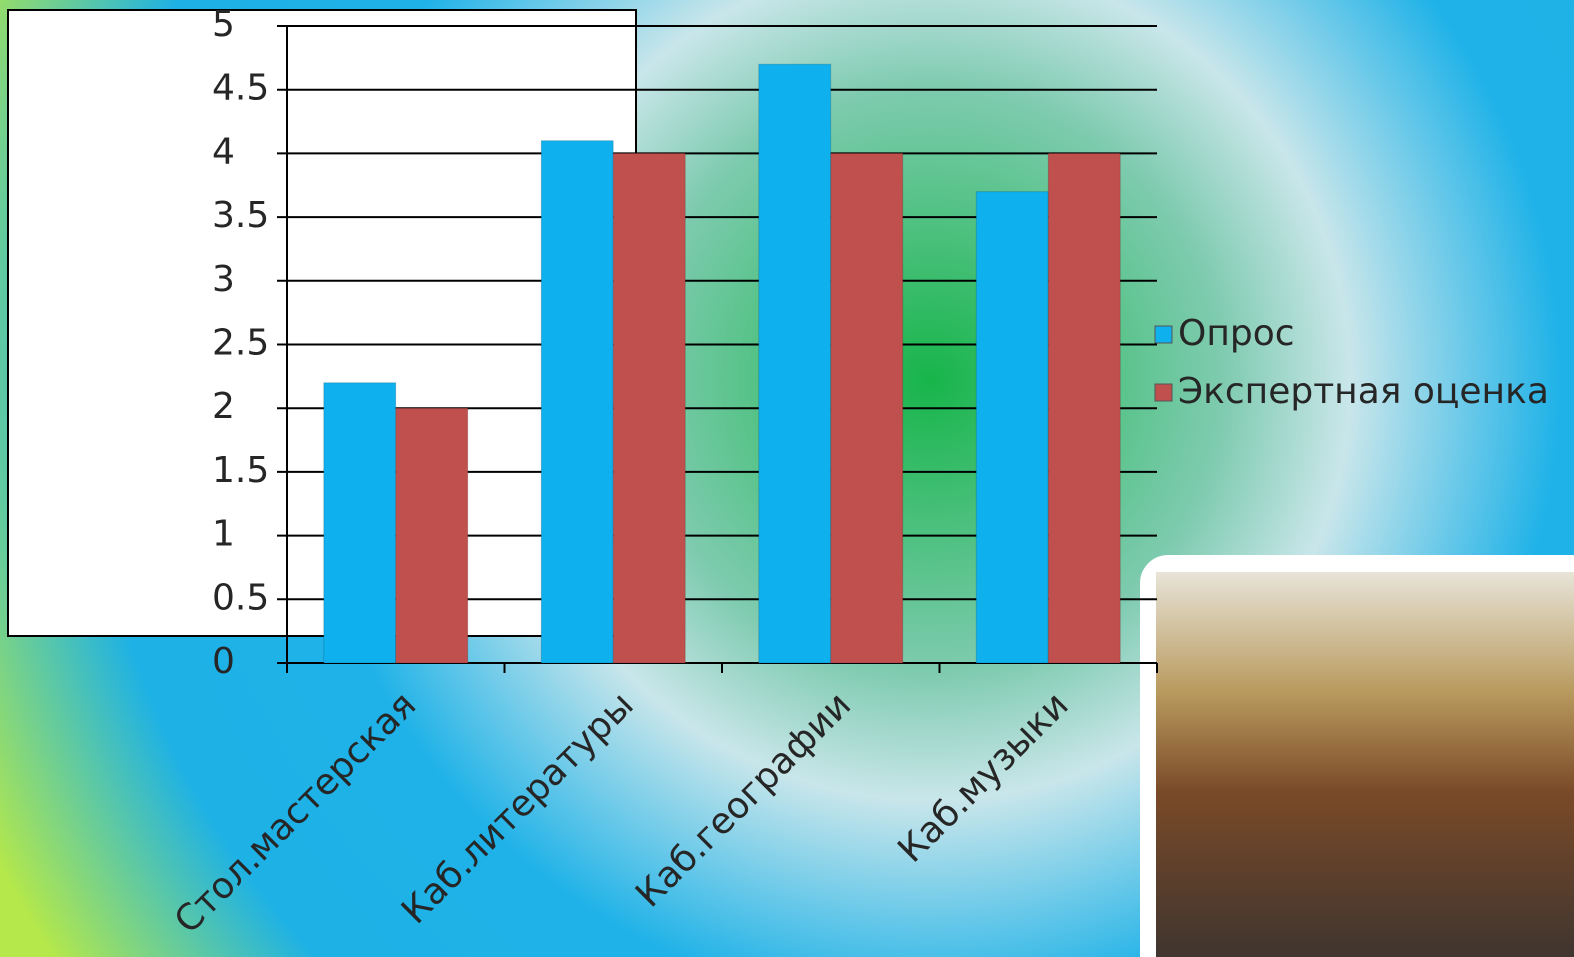 This screenshot has width=1574, height=957. Describe the element at coordinates (1363, 391) in the screenshot. I see `legend-label: Экспертная оценка` at that location.